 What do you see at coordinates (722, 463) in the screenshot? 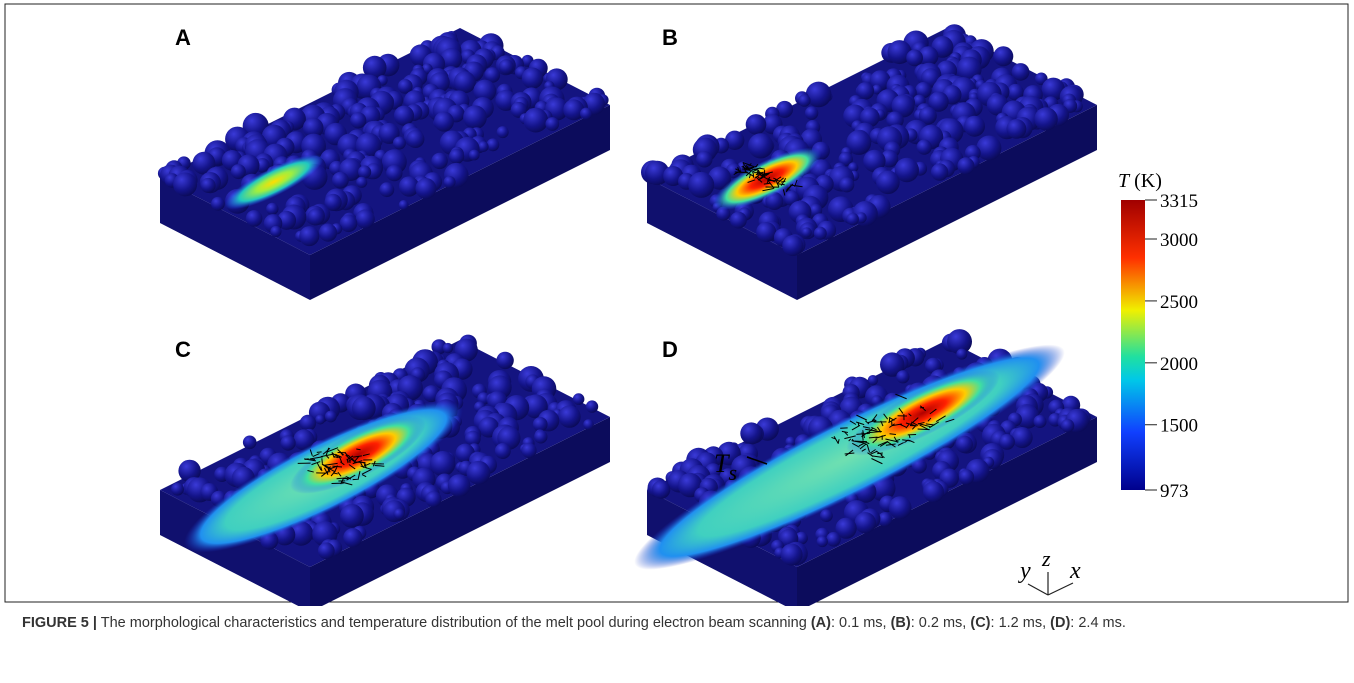
I see `isotherm-symbol: T` at bounding box center [722, 463].